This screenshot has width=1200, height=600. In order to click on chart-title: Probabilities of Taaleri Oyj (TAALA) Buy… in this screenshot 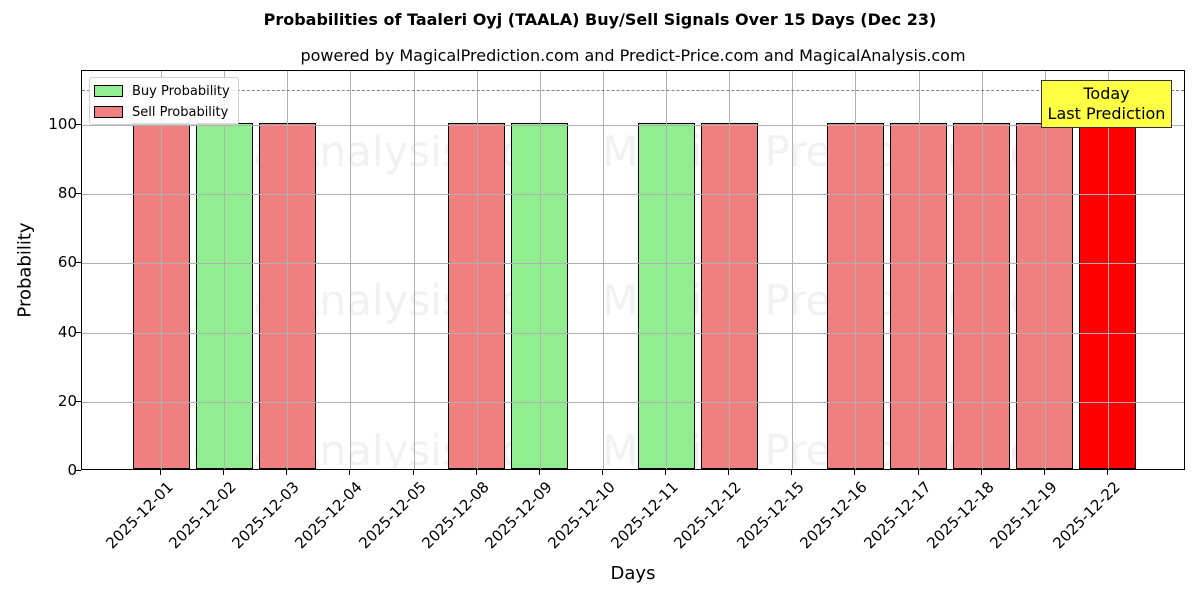, I will do `click(600, 19)`.